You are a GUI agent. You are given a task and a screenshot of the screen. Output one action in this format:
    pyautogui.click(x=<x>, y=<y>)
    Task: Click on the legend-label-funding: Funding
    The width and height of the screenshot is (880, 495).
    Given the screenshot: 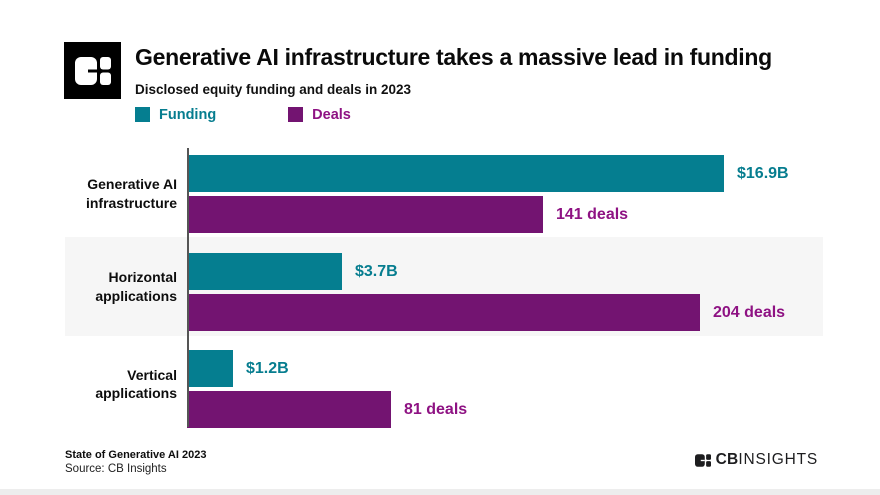 What is the action you would take?
    pyautogui.click(x=188, y=114)
    